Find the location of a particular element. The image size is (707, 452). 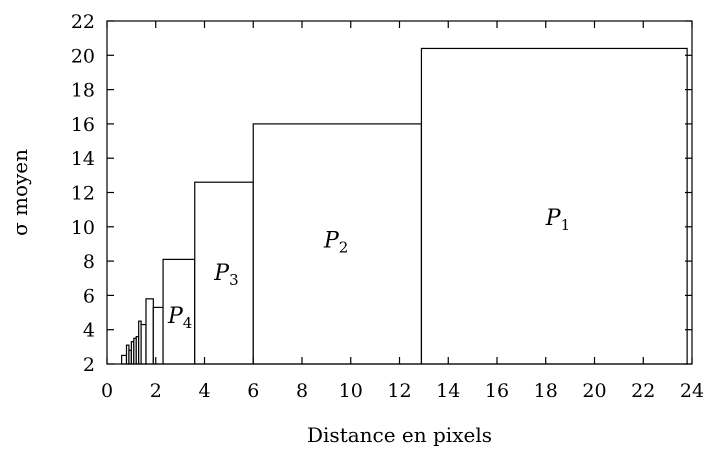

y-tick-label: 10 is located at coordinates (83, 228).